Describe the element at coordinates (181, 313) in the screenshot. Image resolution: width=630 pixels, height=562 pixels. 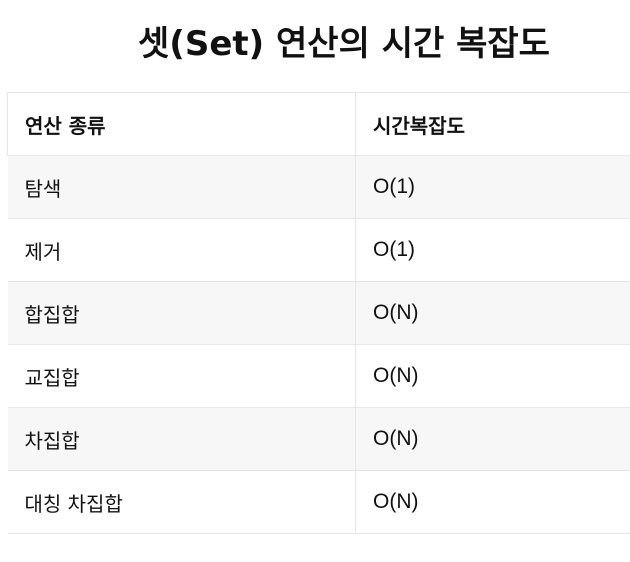
I see `operation-cell: 합집합` at that location.